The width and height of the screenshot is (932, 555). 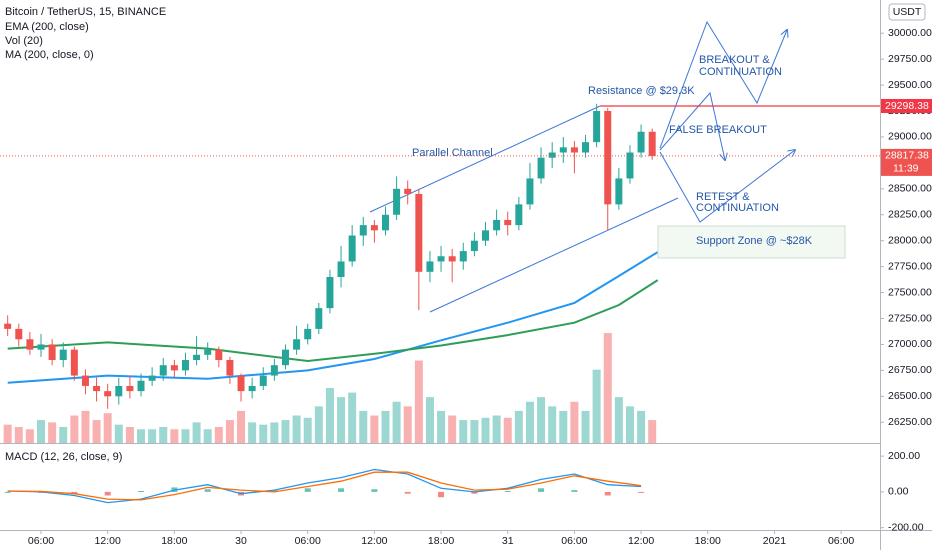 I want to click on y-tick-label: 30000.00, so click(x=910, y=33).